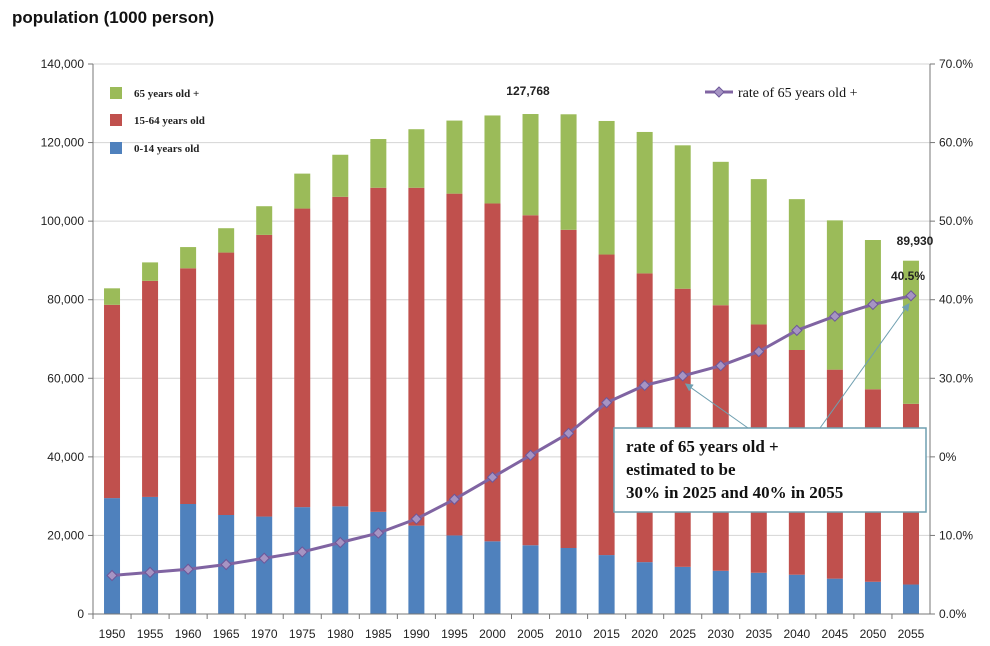 This screenshot has height=646, width=990. I want to click on x-tick-label: 1980, so click(340, 634).